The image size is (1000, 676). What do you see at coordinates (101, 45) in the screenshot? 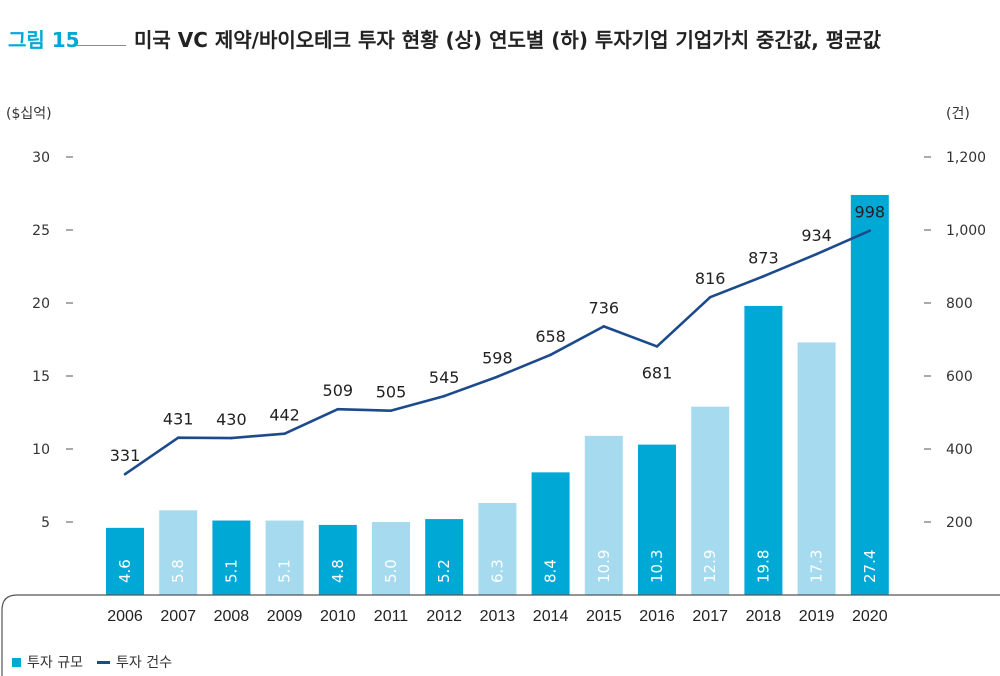
I see `figure-title-rule` at bounding box center [101, 45].